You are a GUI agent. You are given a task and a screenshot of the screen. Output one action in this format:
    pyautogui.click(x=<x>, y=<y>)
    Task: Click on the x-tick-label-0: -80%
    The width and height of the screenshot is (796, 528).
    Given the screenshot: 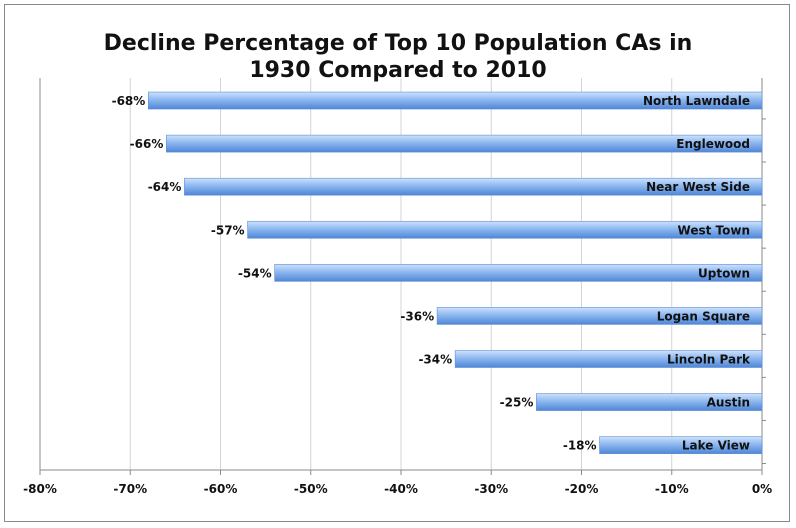 What is the action you would take?
    pyautogui.click(x=40, y=489)
    